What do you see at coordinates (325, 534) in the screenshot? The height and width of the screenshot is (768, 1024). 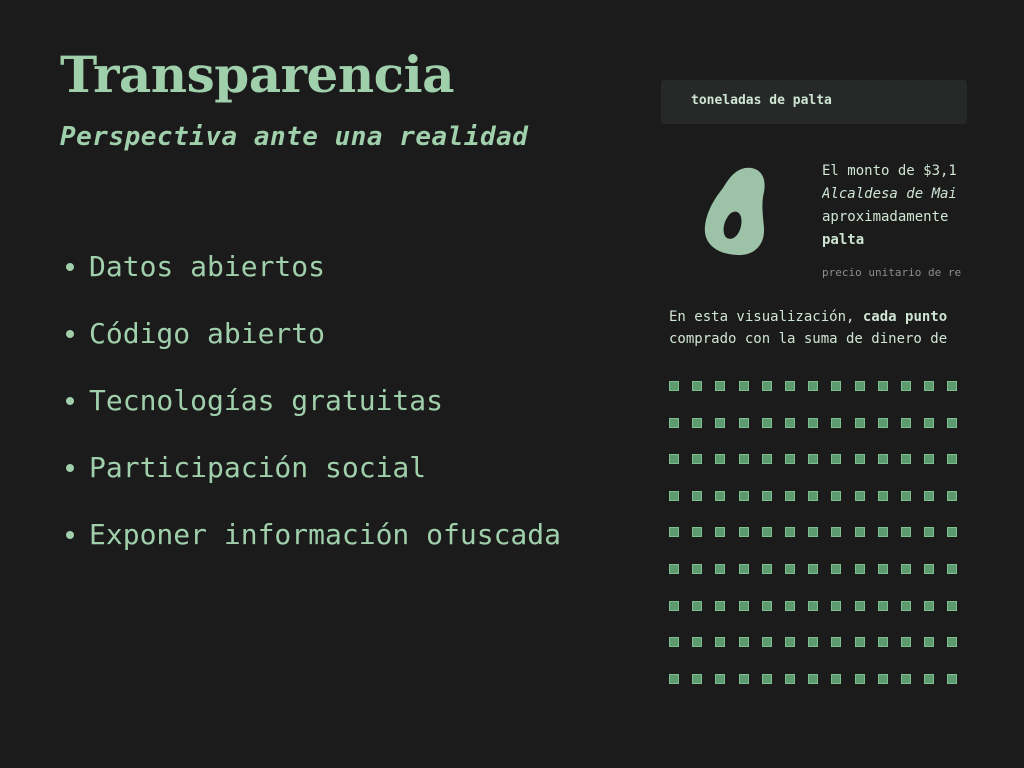 I see `bullet-text: Exponer información ofuscada` at bounding box center [325, 534].